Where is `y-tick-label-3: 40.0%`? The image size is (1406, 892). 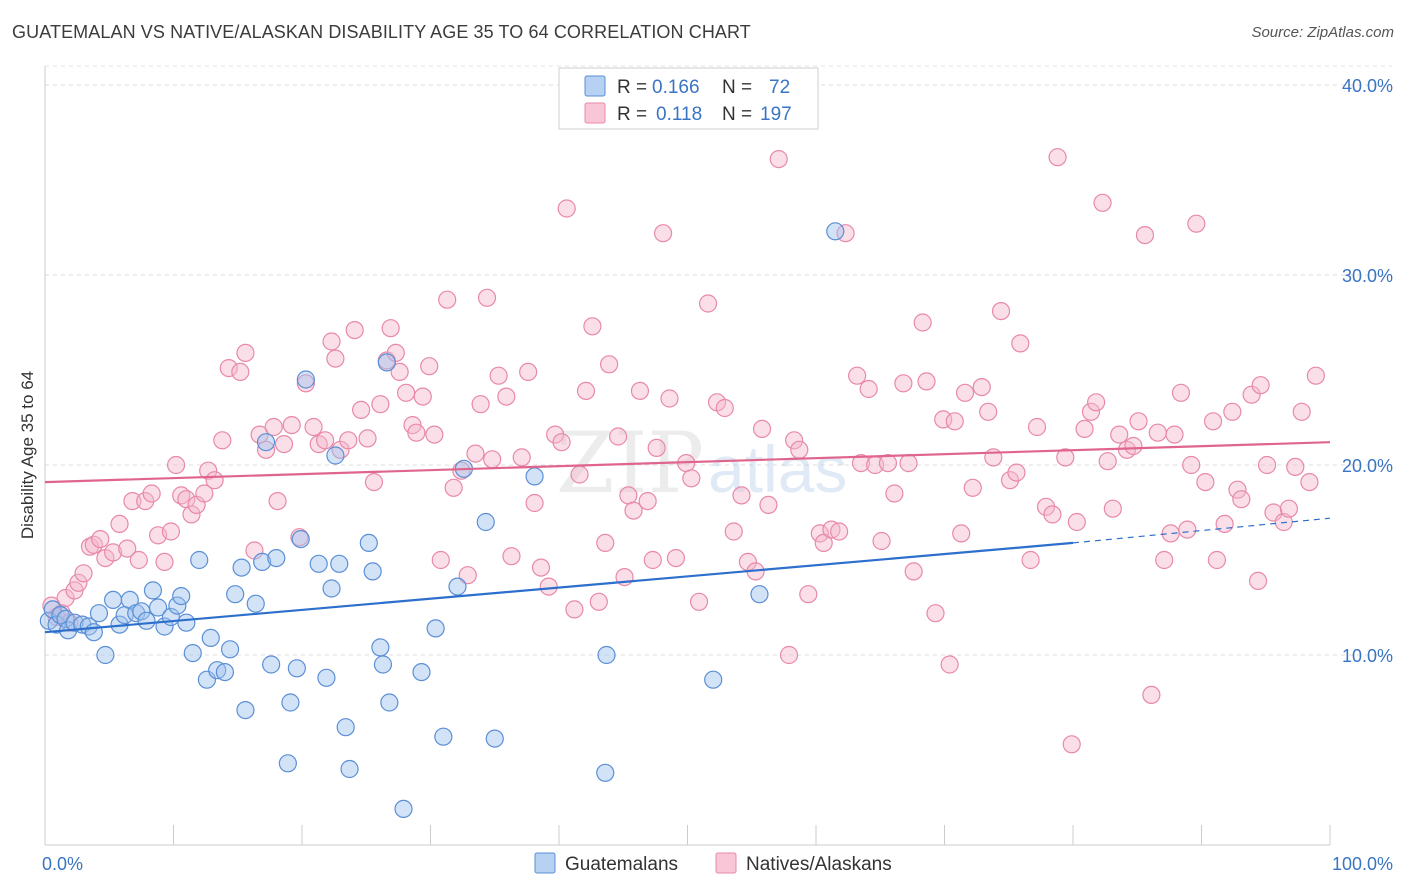
y-tick-label-3: 40.0% is located at coordinates (1367, 86).